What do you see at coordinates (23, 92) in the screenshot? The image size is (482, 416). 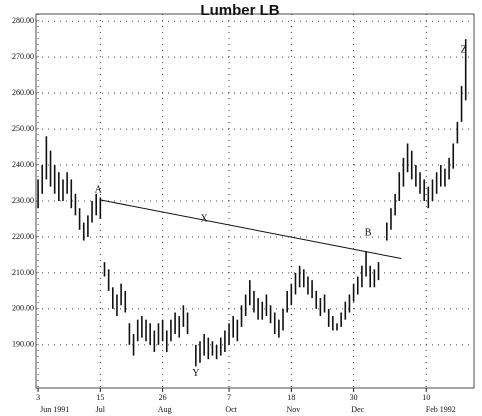 I see `y-tick-label: 260.00` at bounding box center [23, 92].